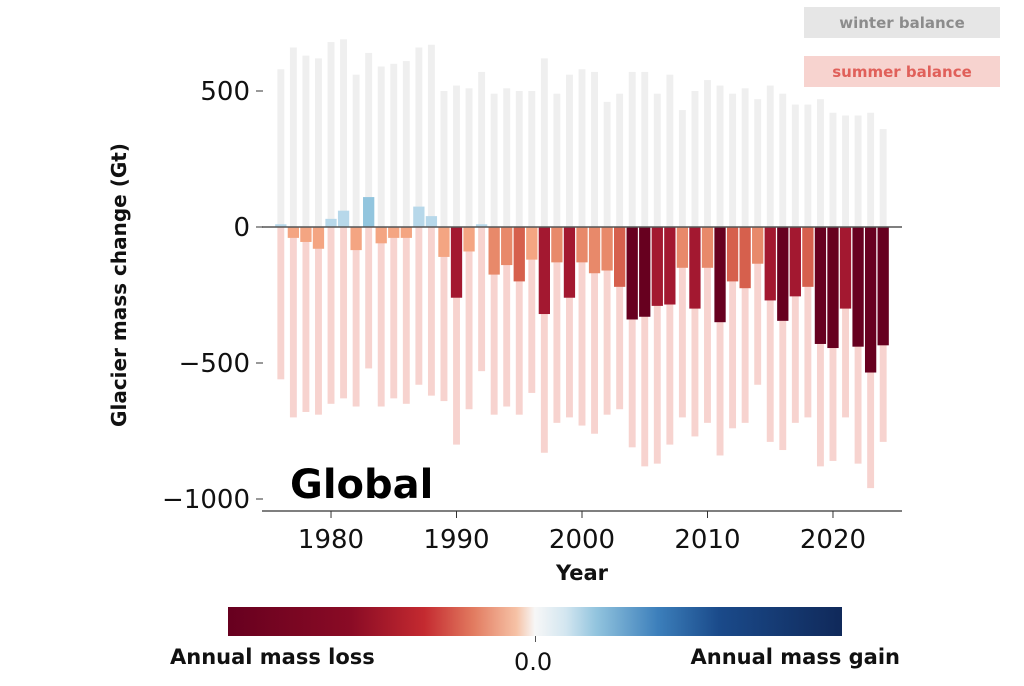  I want to click on legend-summer-balance: summer balance, so click(902, 71).